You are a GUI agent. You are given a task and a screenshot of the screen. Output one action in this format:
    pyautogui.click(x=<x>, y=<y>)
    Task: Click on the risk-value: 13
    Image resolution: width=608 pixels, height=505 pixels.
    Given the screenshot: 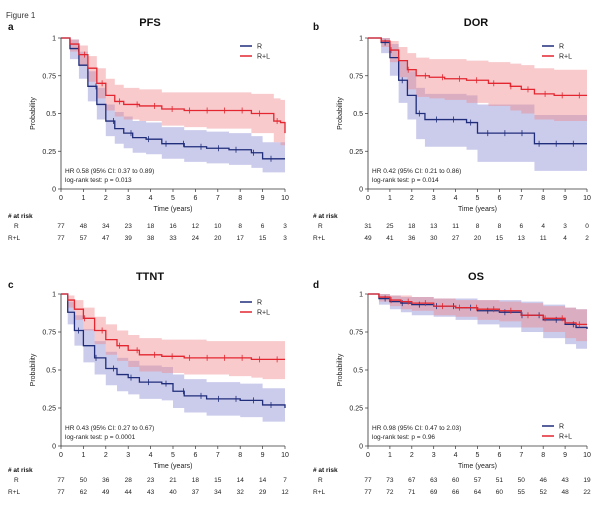 What is the action you would take?
    pyautogui.click(x=522, y=238)
    